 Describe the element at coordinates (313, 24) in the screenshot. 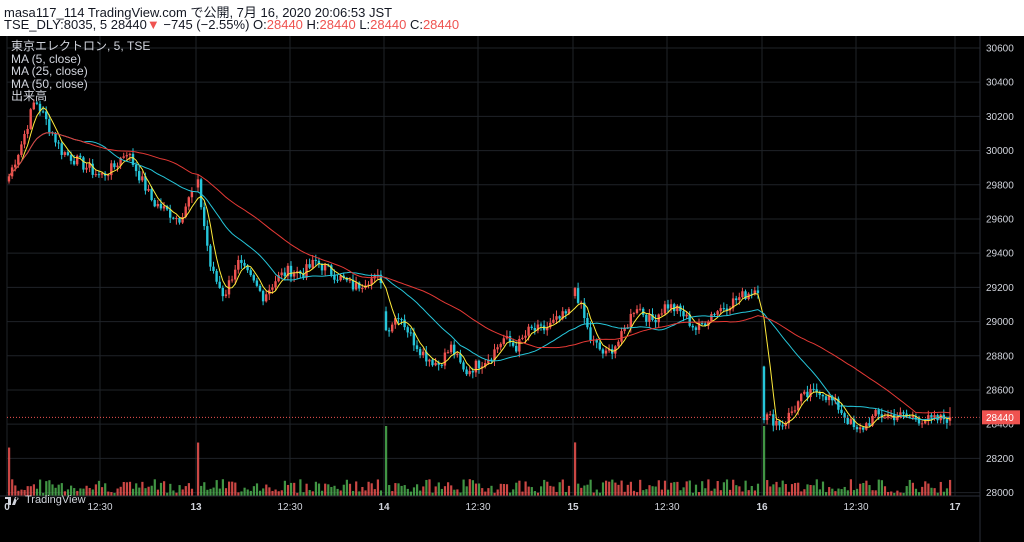

I see `high-label: H:` at that location.